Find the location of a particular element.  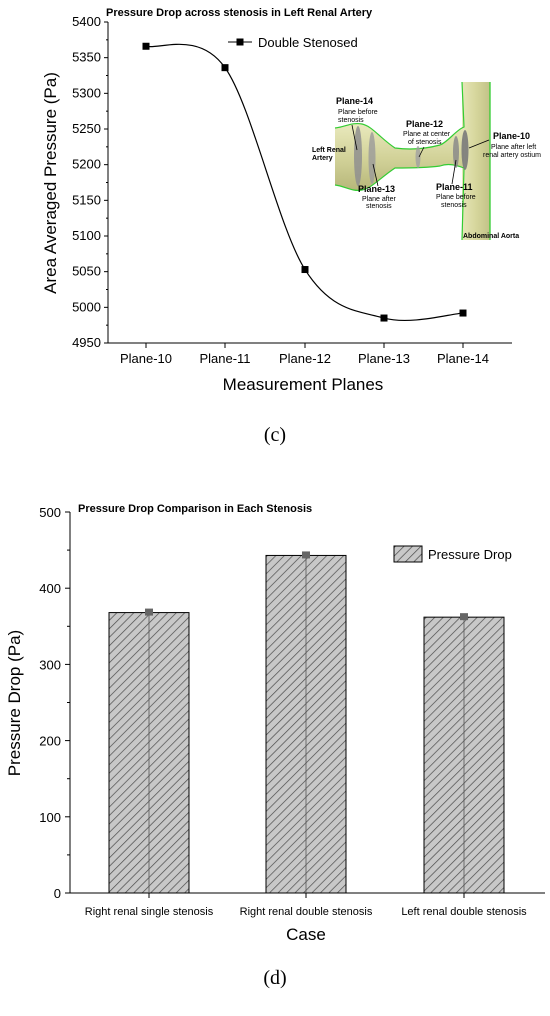

legend-c-label: Double Stenosed is located at coordinates (308, 42).